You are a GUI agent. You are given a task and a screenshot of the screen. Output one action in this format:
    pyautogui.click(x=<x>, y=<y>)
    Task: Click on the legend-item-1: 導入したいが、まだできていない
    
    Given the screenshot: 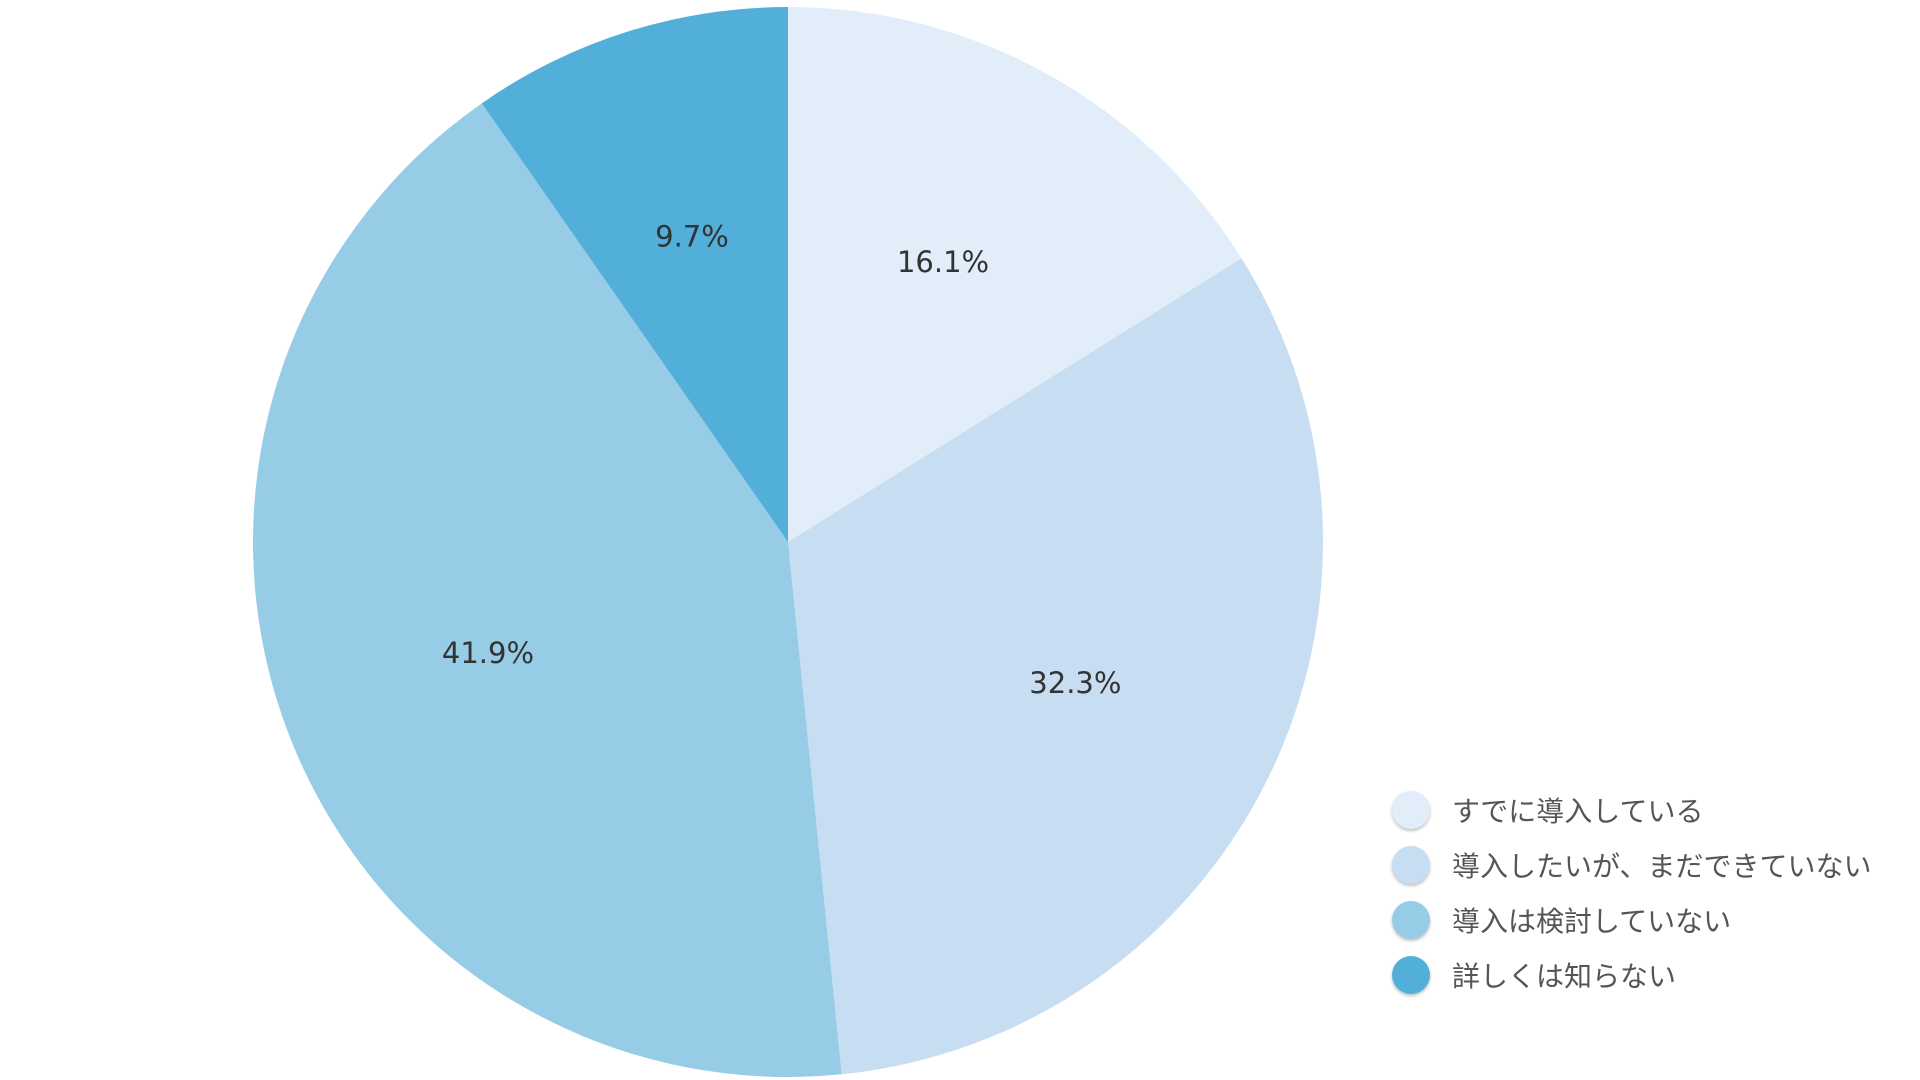 What is the action you would take?
    pyautogui.click(x=1631, y=864)
    